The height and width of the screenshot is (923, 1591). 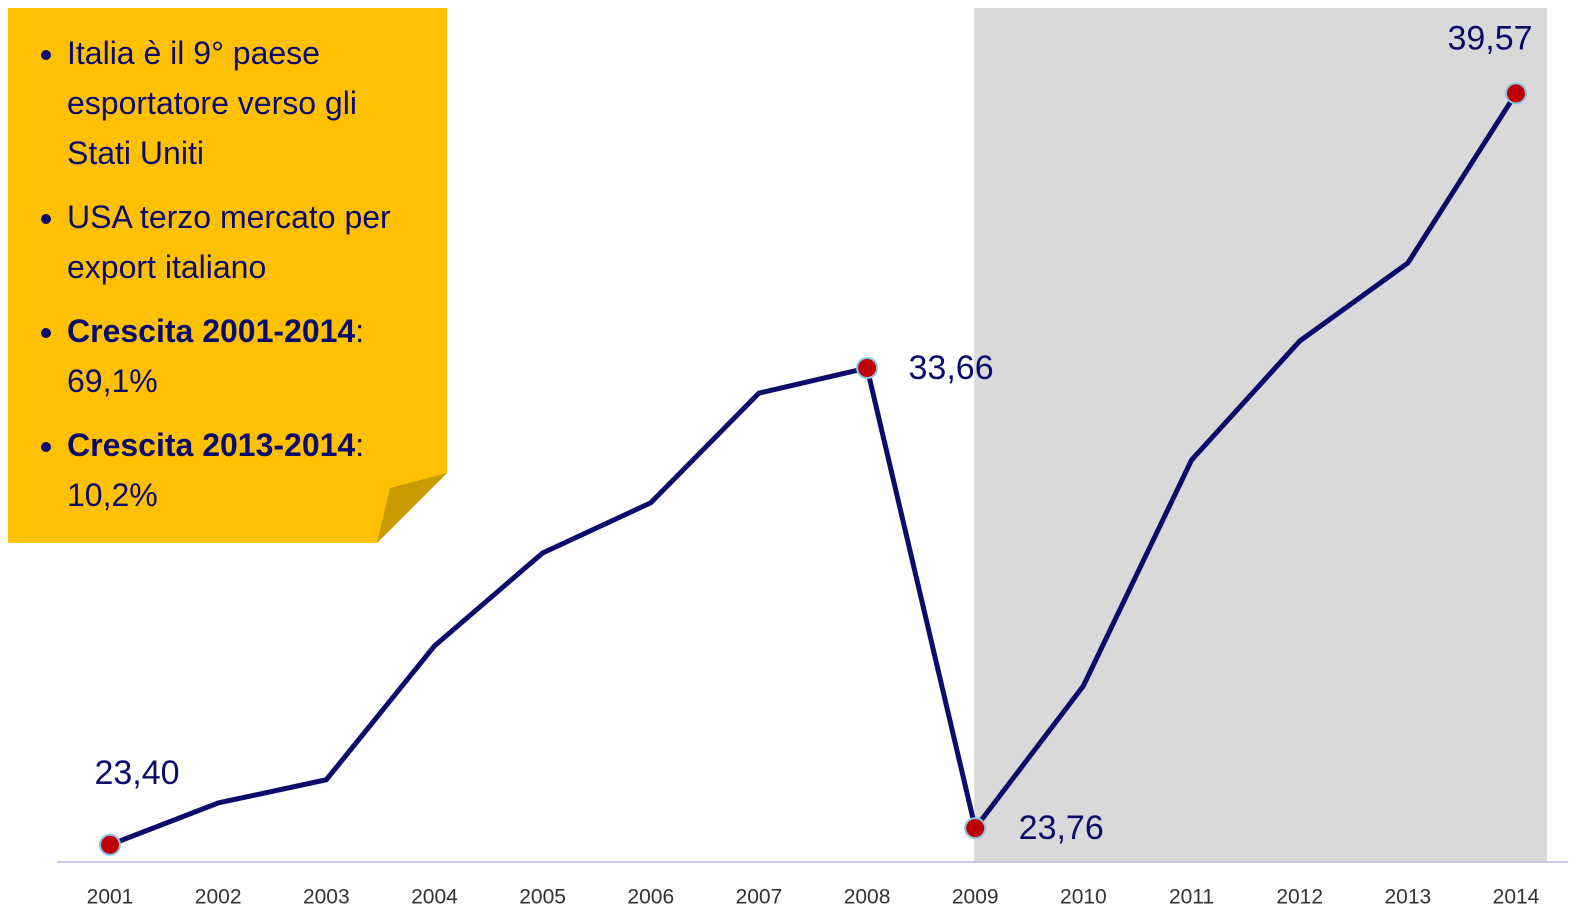 I want to click on bullet-bold: Crescita 2001-2014, so click(x=211, y=331).